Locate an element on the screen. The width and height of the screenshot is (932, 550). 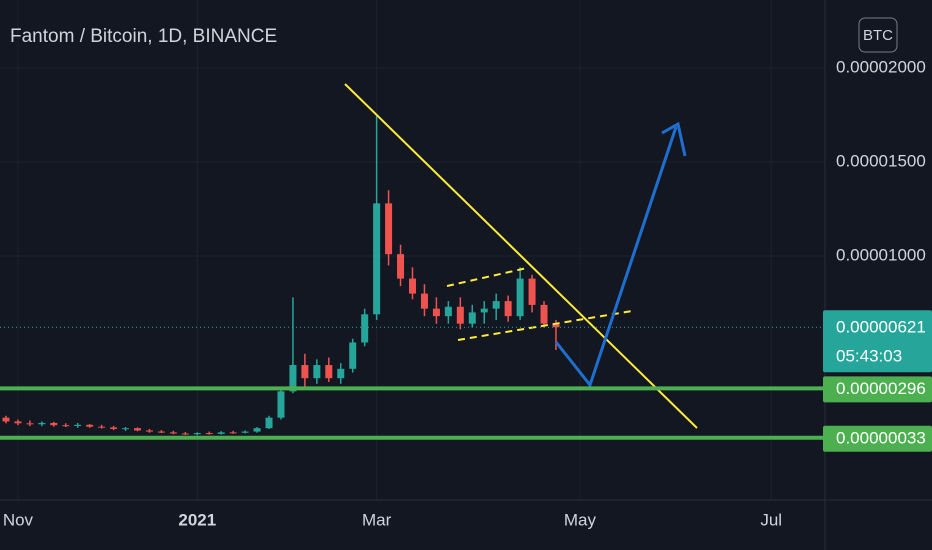
chart-title: Fantom / Bitcoin, 1D, BINANCE is located at coordinates (143, 36).